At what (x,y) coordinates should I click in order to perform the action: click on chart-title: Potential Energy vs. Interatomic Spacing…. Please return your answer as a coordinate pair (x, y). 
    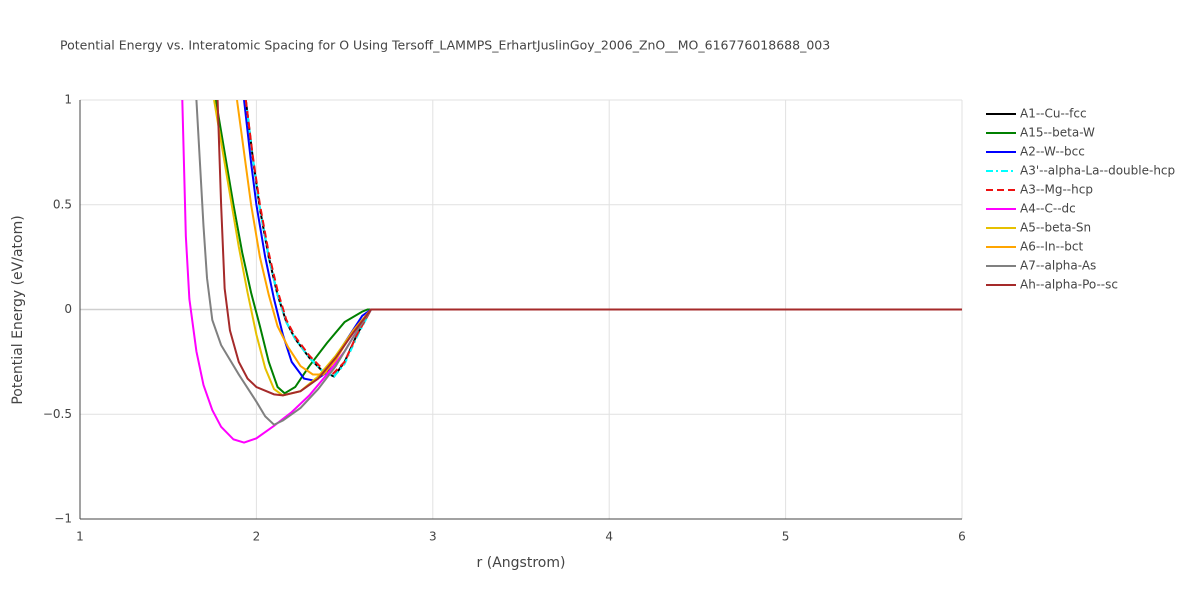
    Looking at the image, I should click on (445, 45).